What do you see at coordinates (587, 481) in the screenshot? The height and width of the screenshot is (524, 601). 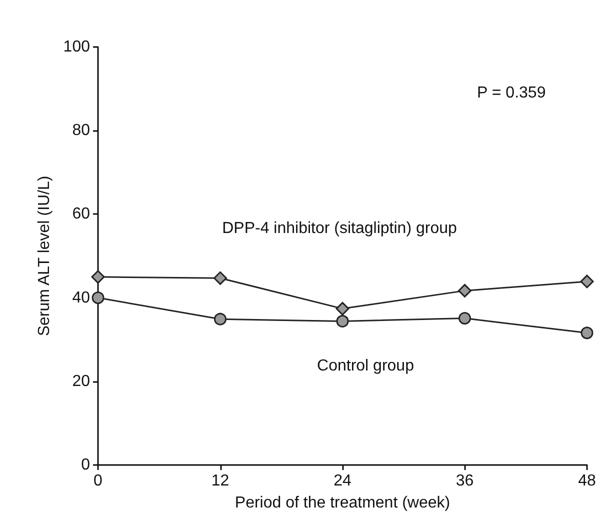 I see `x-tick-label: 48` at bounding box center [587, 481].